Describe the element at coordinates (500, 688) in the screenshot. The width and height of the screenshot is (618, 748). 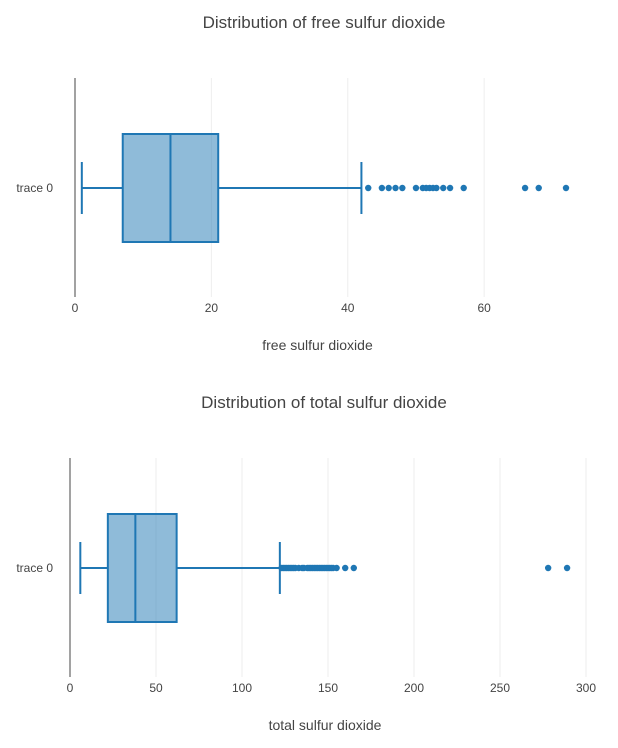
I see `x-tick-label: 250` at that location.